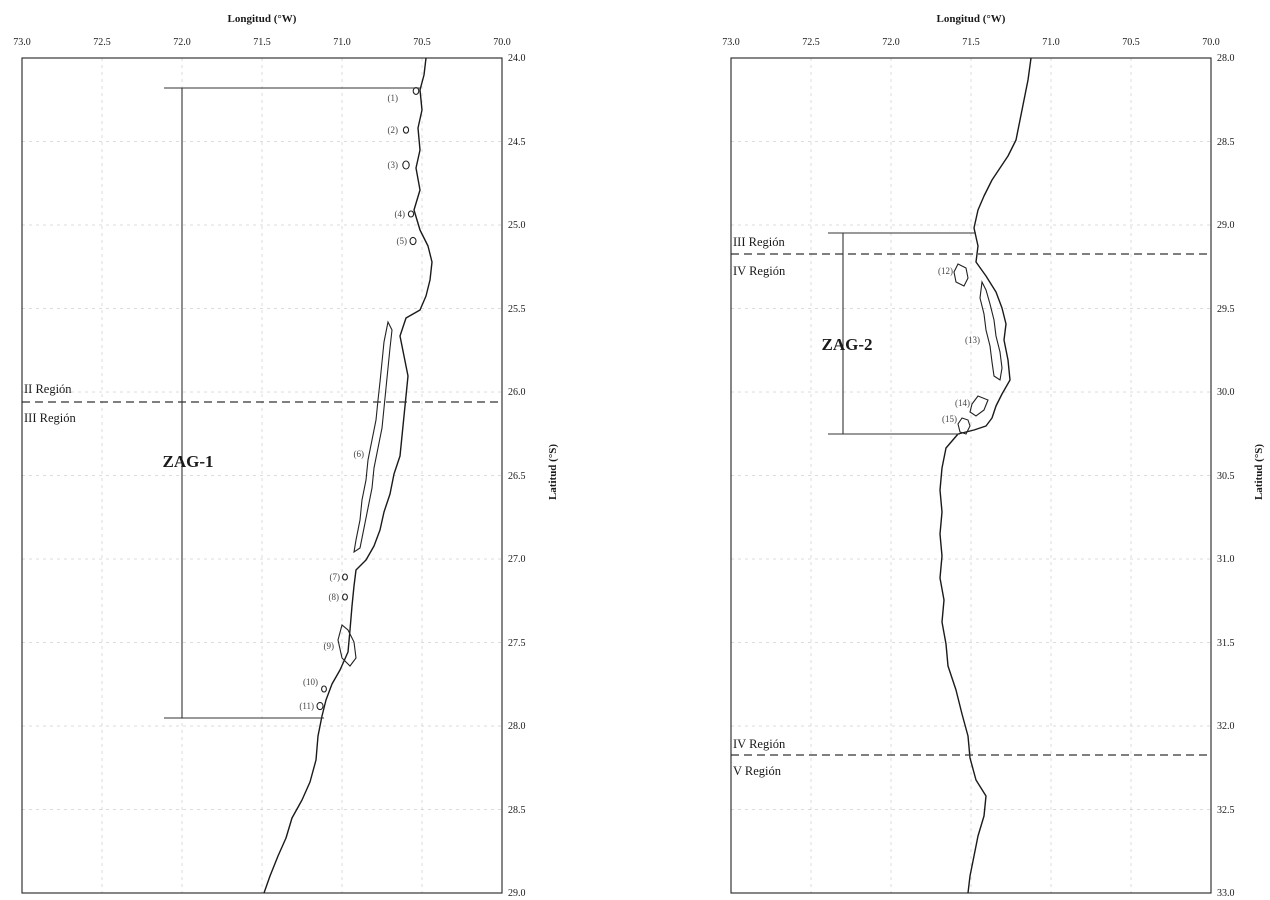 This screenshot has width=1270, height=900. Describe the element at coordinates (949, 419) in the screenshot. I see `area-label: (15)` at that location.